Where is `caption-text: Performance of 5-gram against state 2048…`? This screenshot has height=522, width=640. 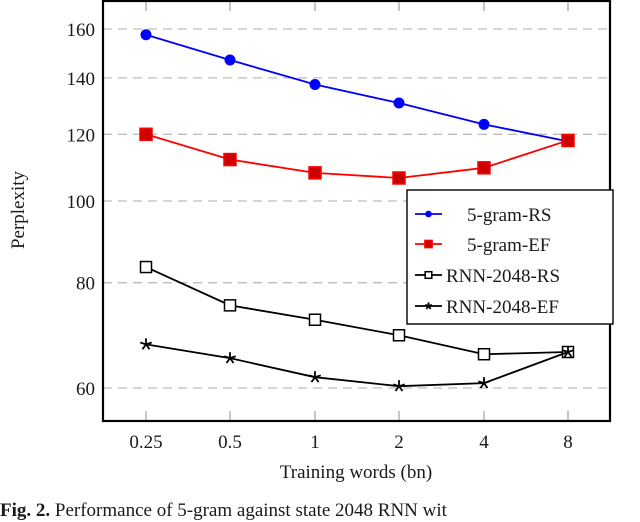
caption-text: Performance of 5-gram against state 2048… is located at coordinates (250, 510).